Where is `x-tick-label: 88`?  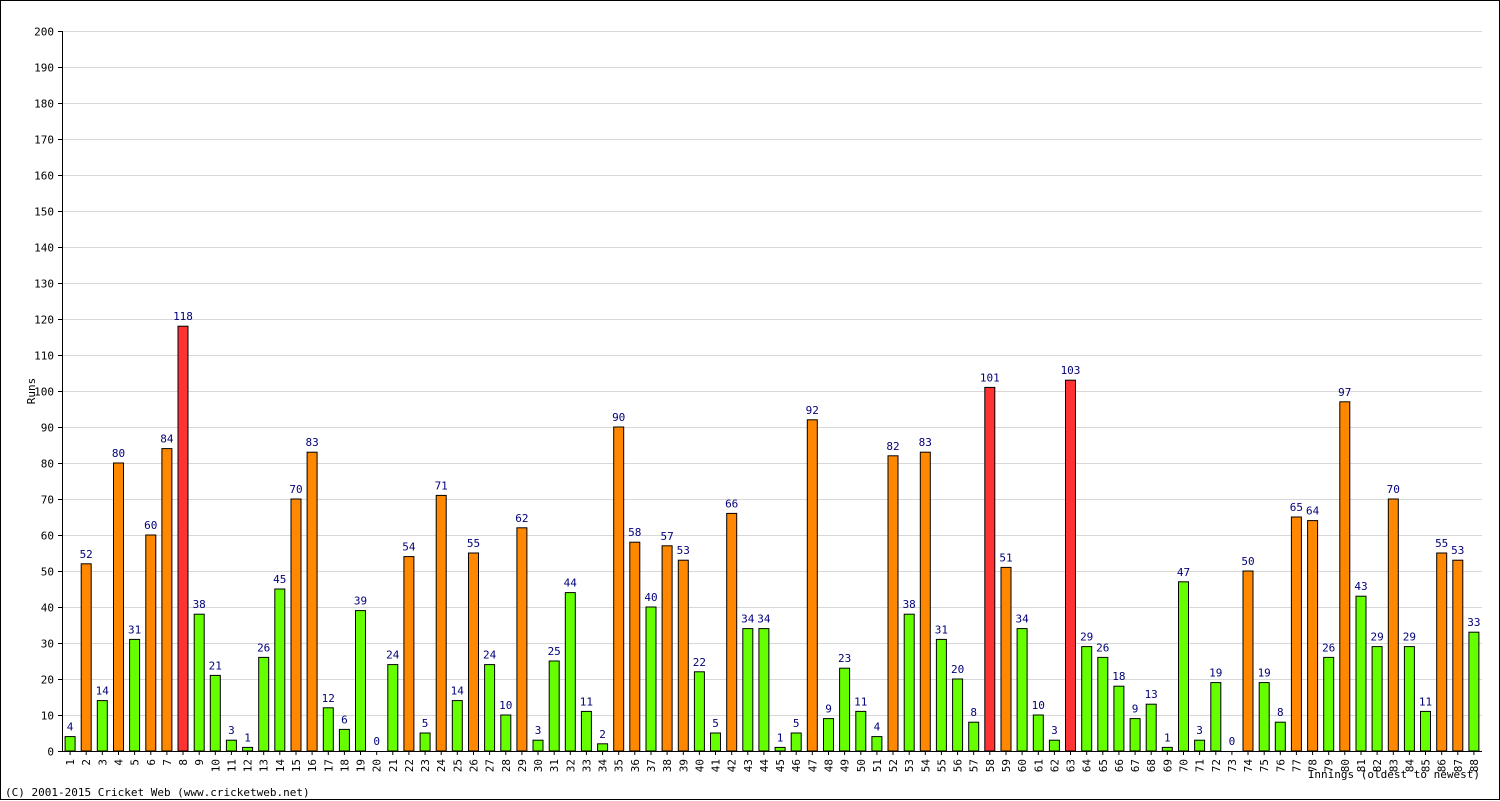
x-tick-label: 88 is located at coordinates (1474, 765).